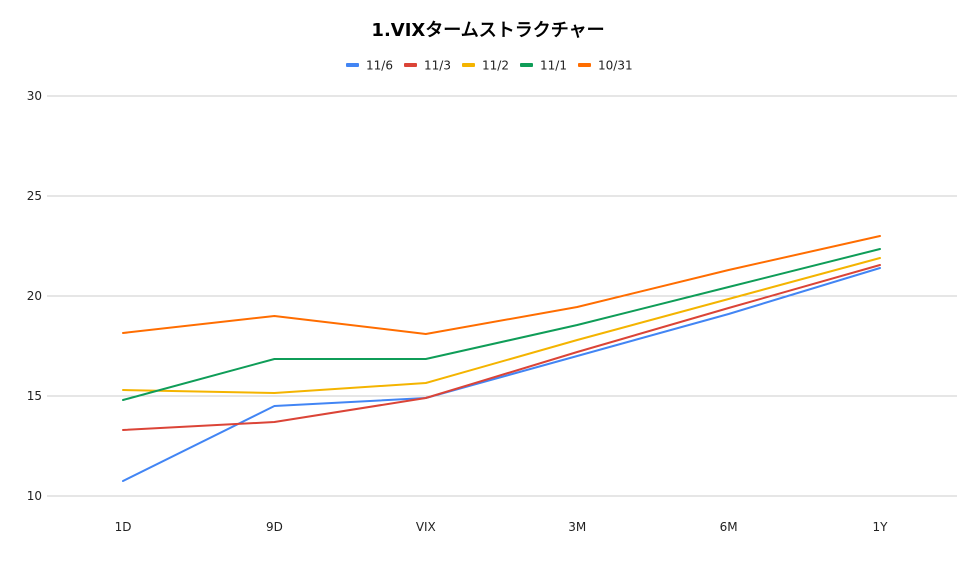 Image resolution: width=972 pixels, height=566 pixels. I want to click on legend-label: 10/31, so click(615, 66).